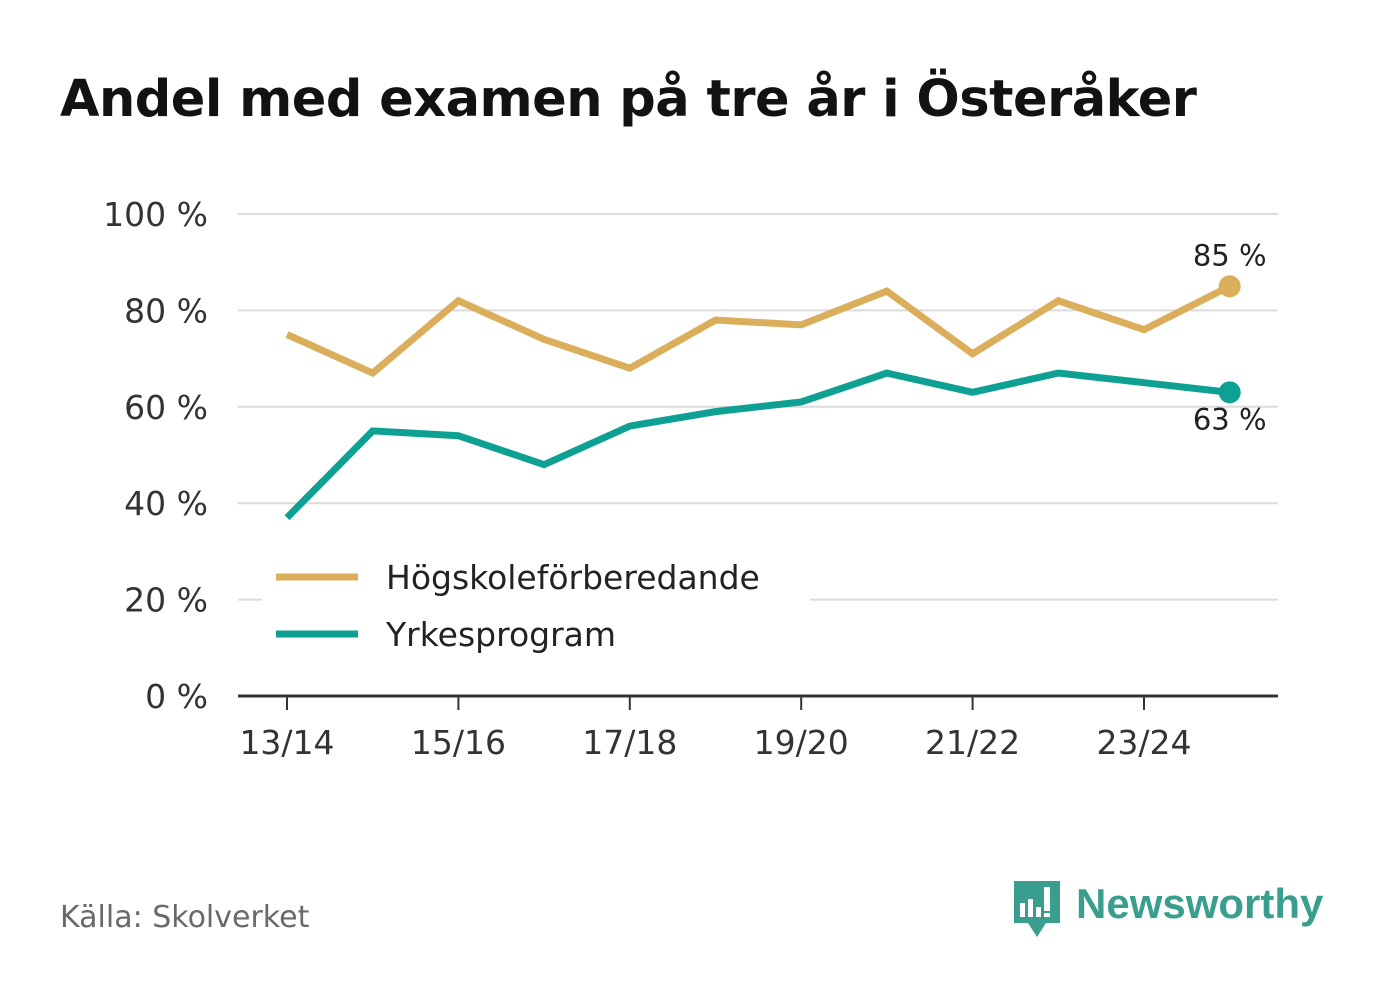 The image size is (1382, 999). Describe the element at coordinates (500, 634) in the screenshot. I see `legend-label: Yrkesprogram` at that location.